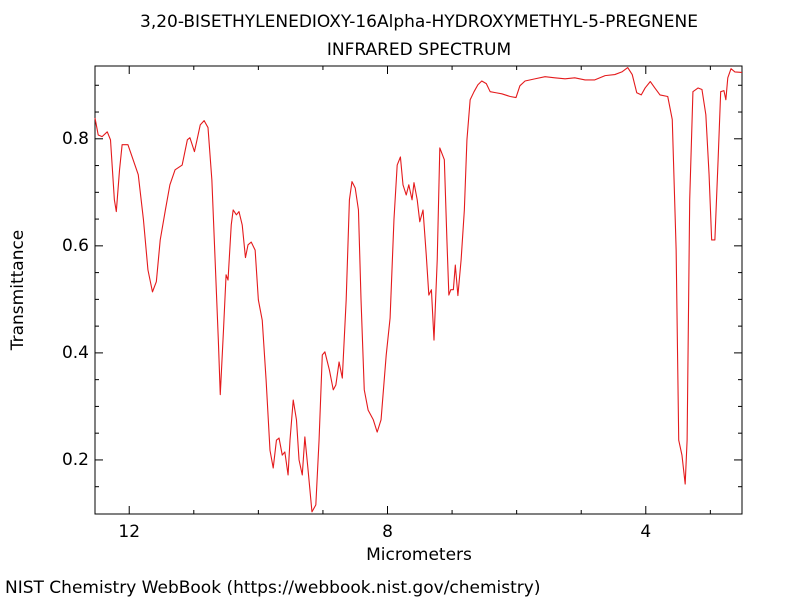  Describe the element at coordinates (419, 50) in the screenshot. I see `chart-subtitle: INFRARED SPECTRUM` at that location.